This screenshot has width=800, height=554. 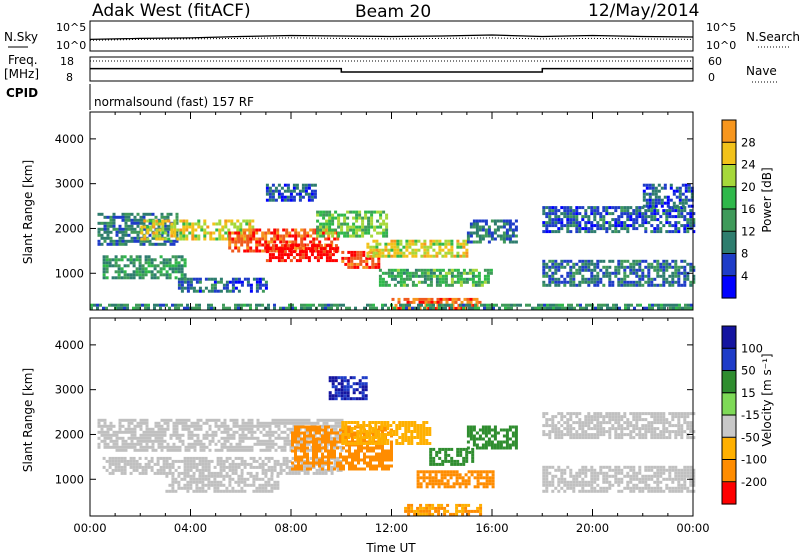 What do you see at coordinates (761, 71) in the screenshot?
I see `nave-label: Nave` at bounding box center [761, 71].